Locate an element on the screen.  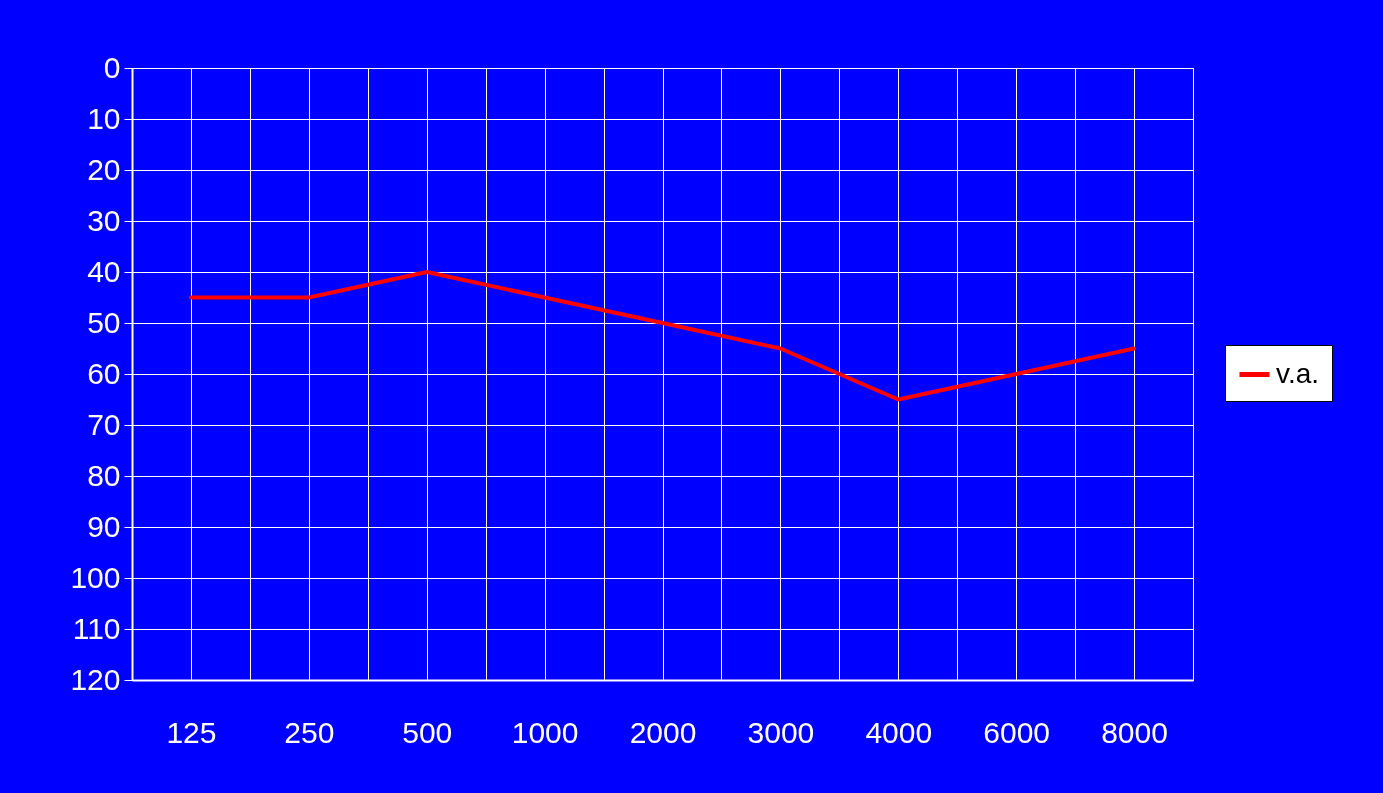
y-tick-label: 120 is located at coordinates (95, 679).